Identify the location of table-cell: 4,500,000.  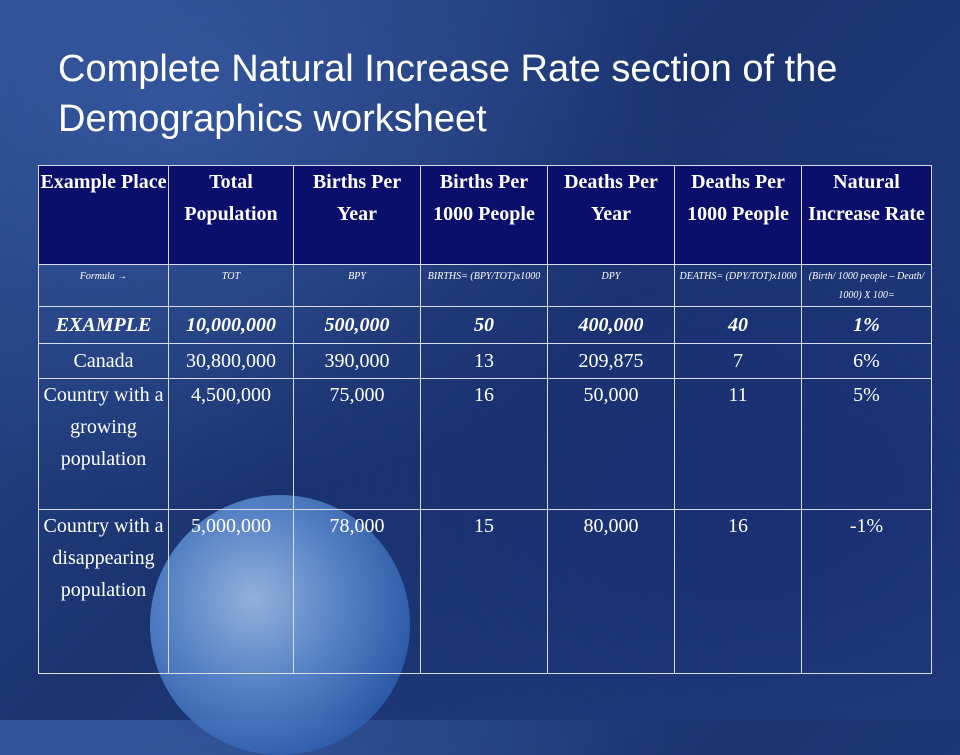
(231, 444).